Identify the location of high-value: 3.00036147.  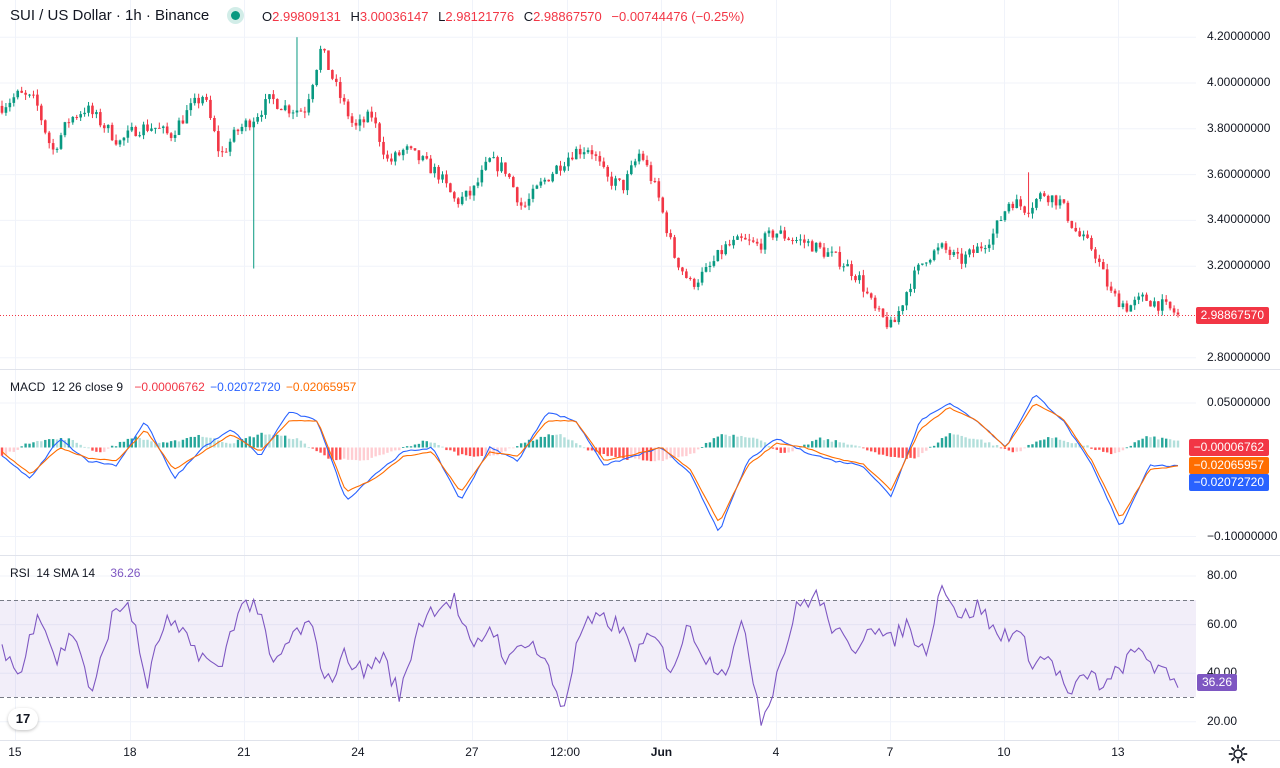
(394, 16).